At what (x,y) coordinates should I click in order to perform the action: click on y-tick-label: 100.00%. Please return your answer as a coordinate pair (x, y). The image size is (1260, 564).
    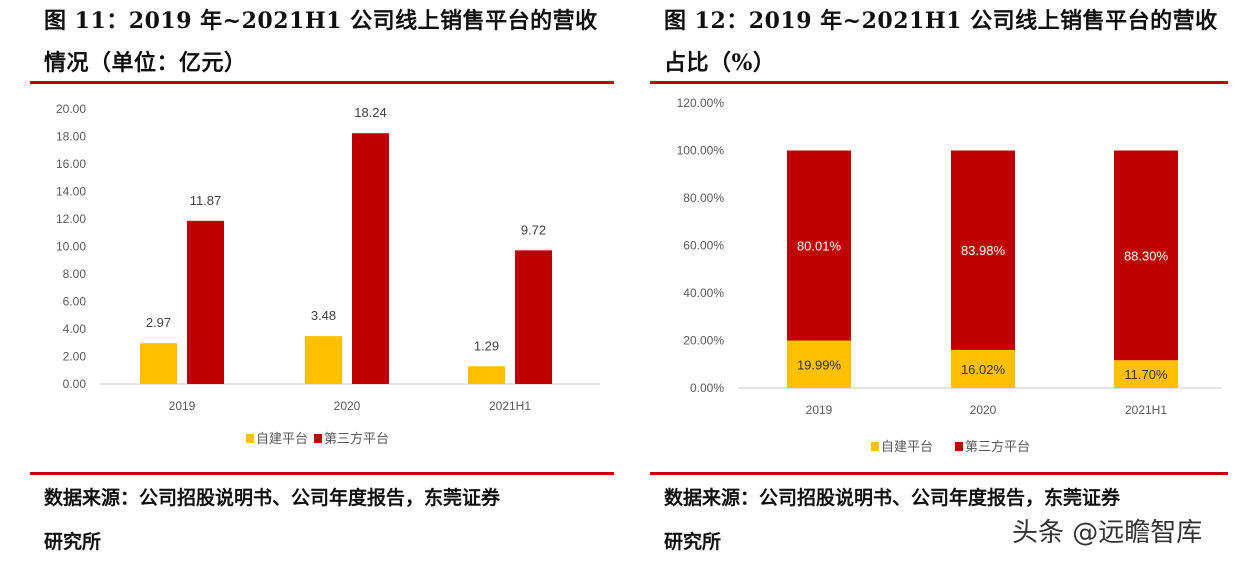
    Looking at the image, I should click on (701, 151).